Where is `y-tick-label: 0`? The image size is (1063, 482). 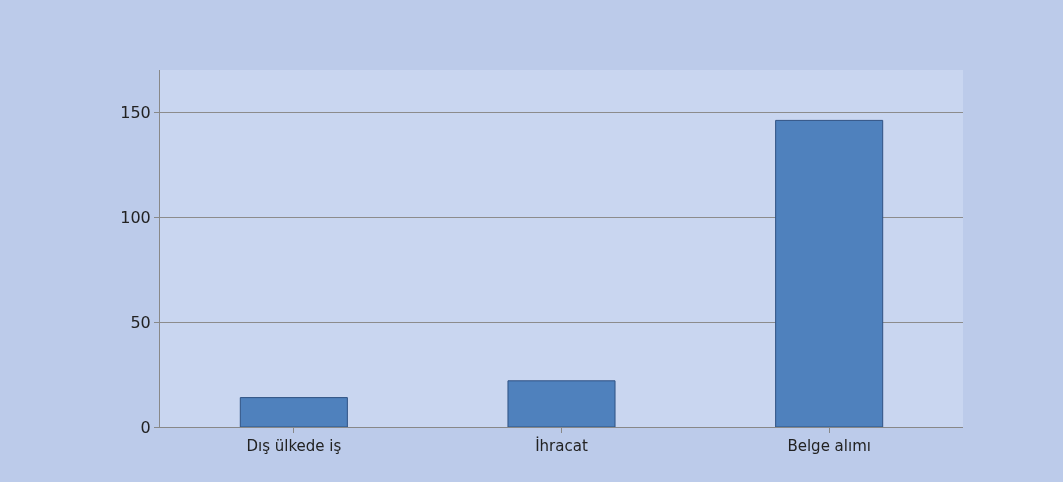 y-tick-label: 0 is located at coordinates (145, 427).